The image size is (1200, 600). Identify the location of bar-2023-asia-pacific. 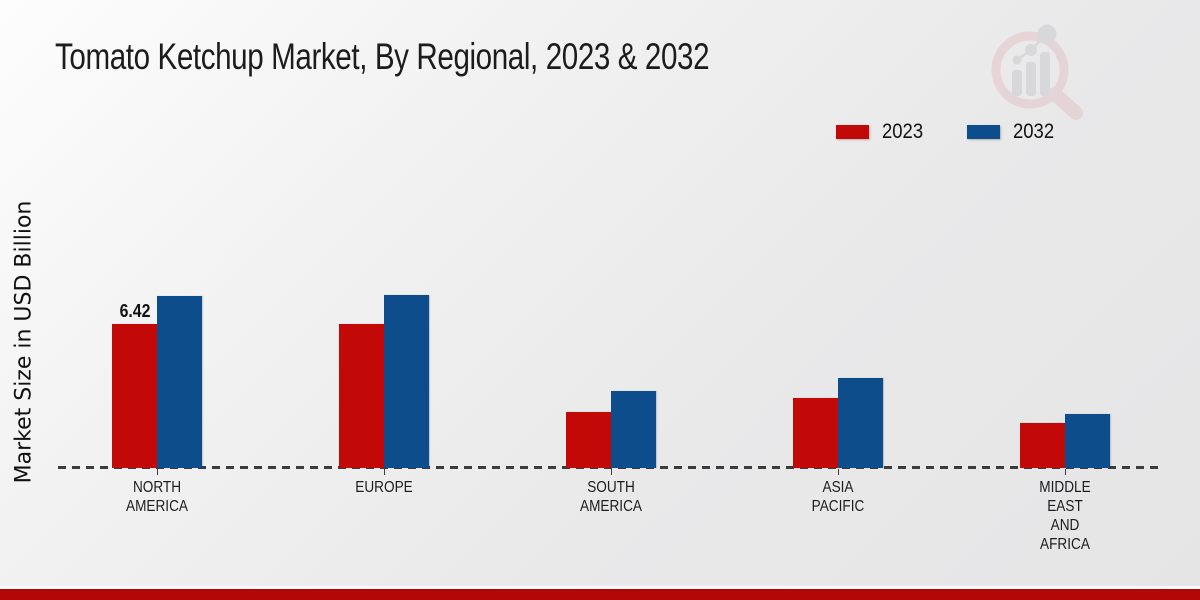
(815, 433).